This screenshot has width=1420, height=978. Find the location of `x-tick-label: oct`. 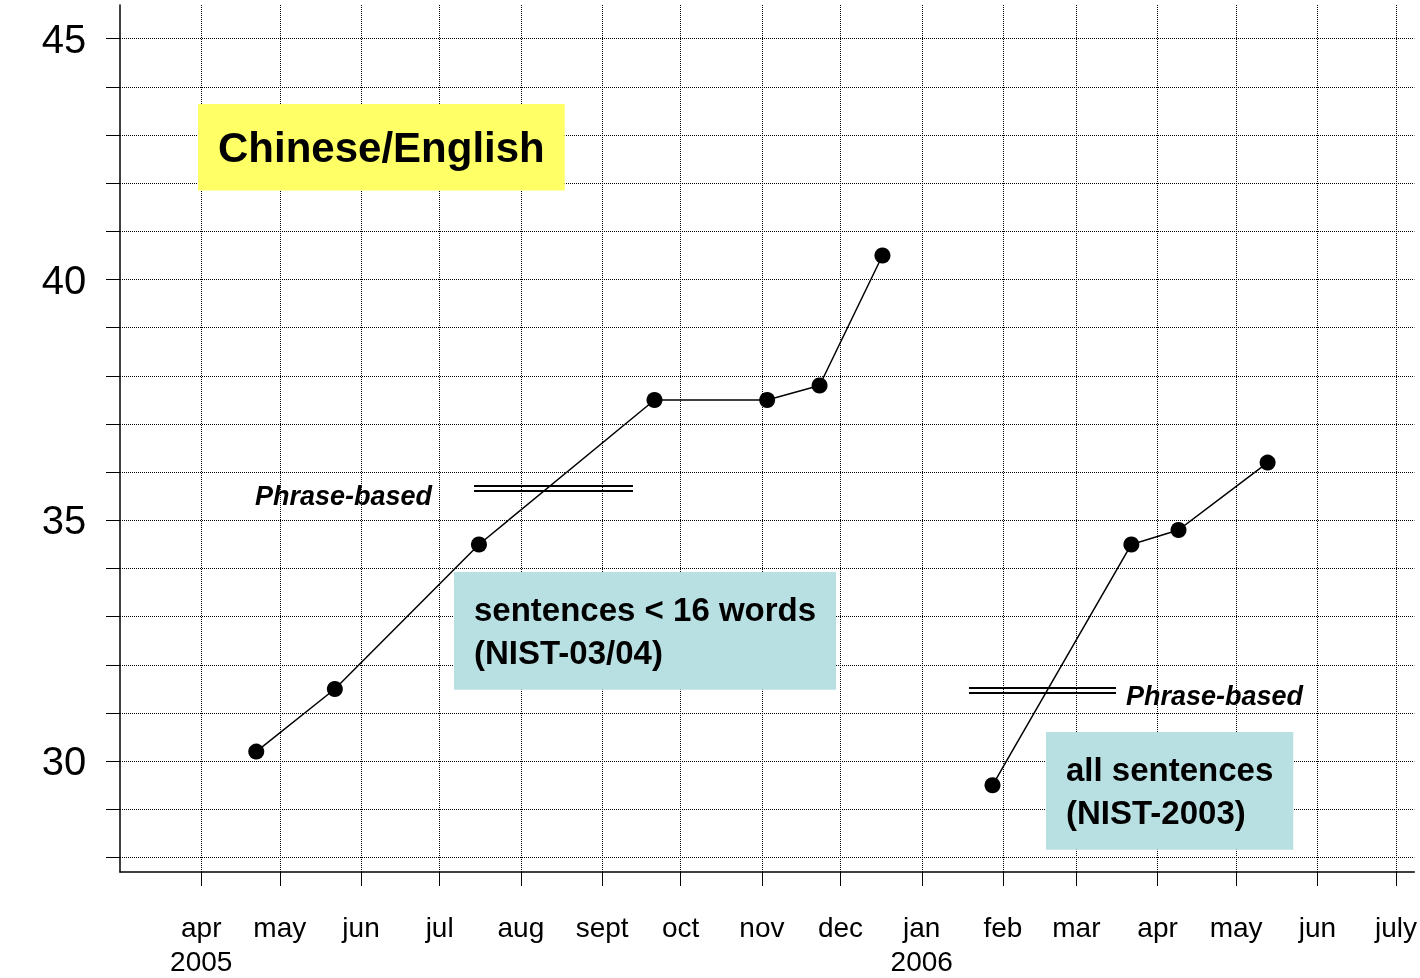

x-tick-label: oct is located at coordinates (681, 927).